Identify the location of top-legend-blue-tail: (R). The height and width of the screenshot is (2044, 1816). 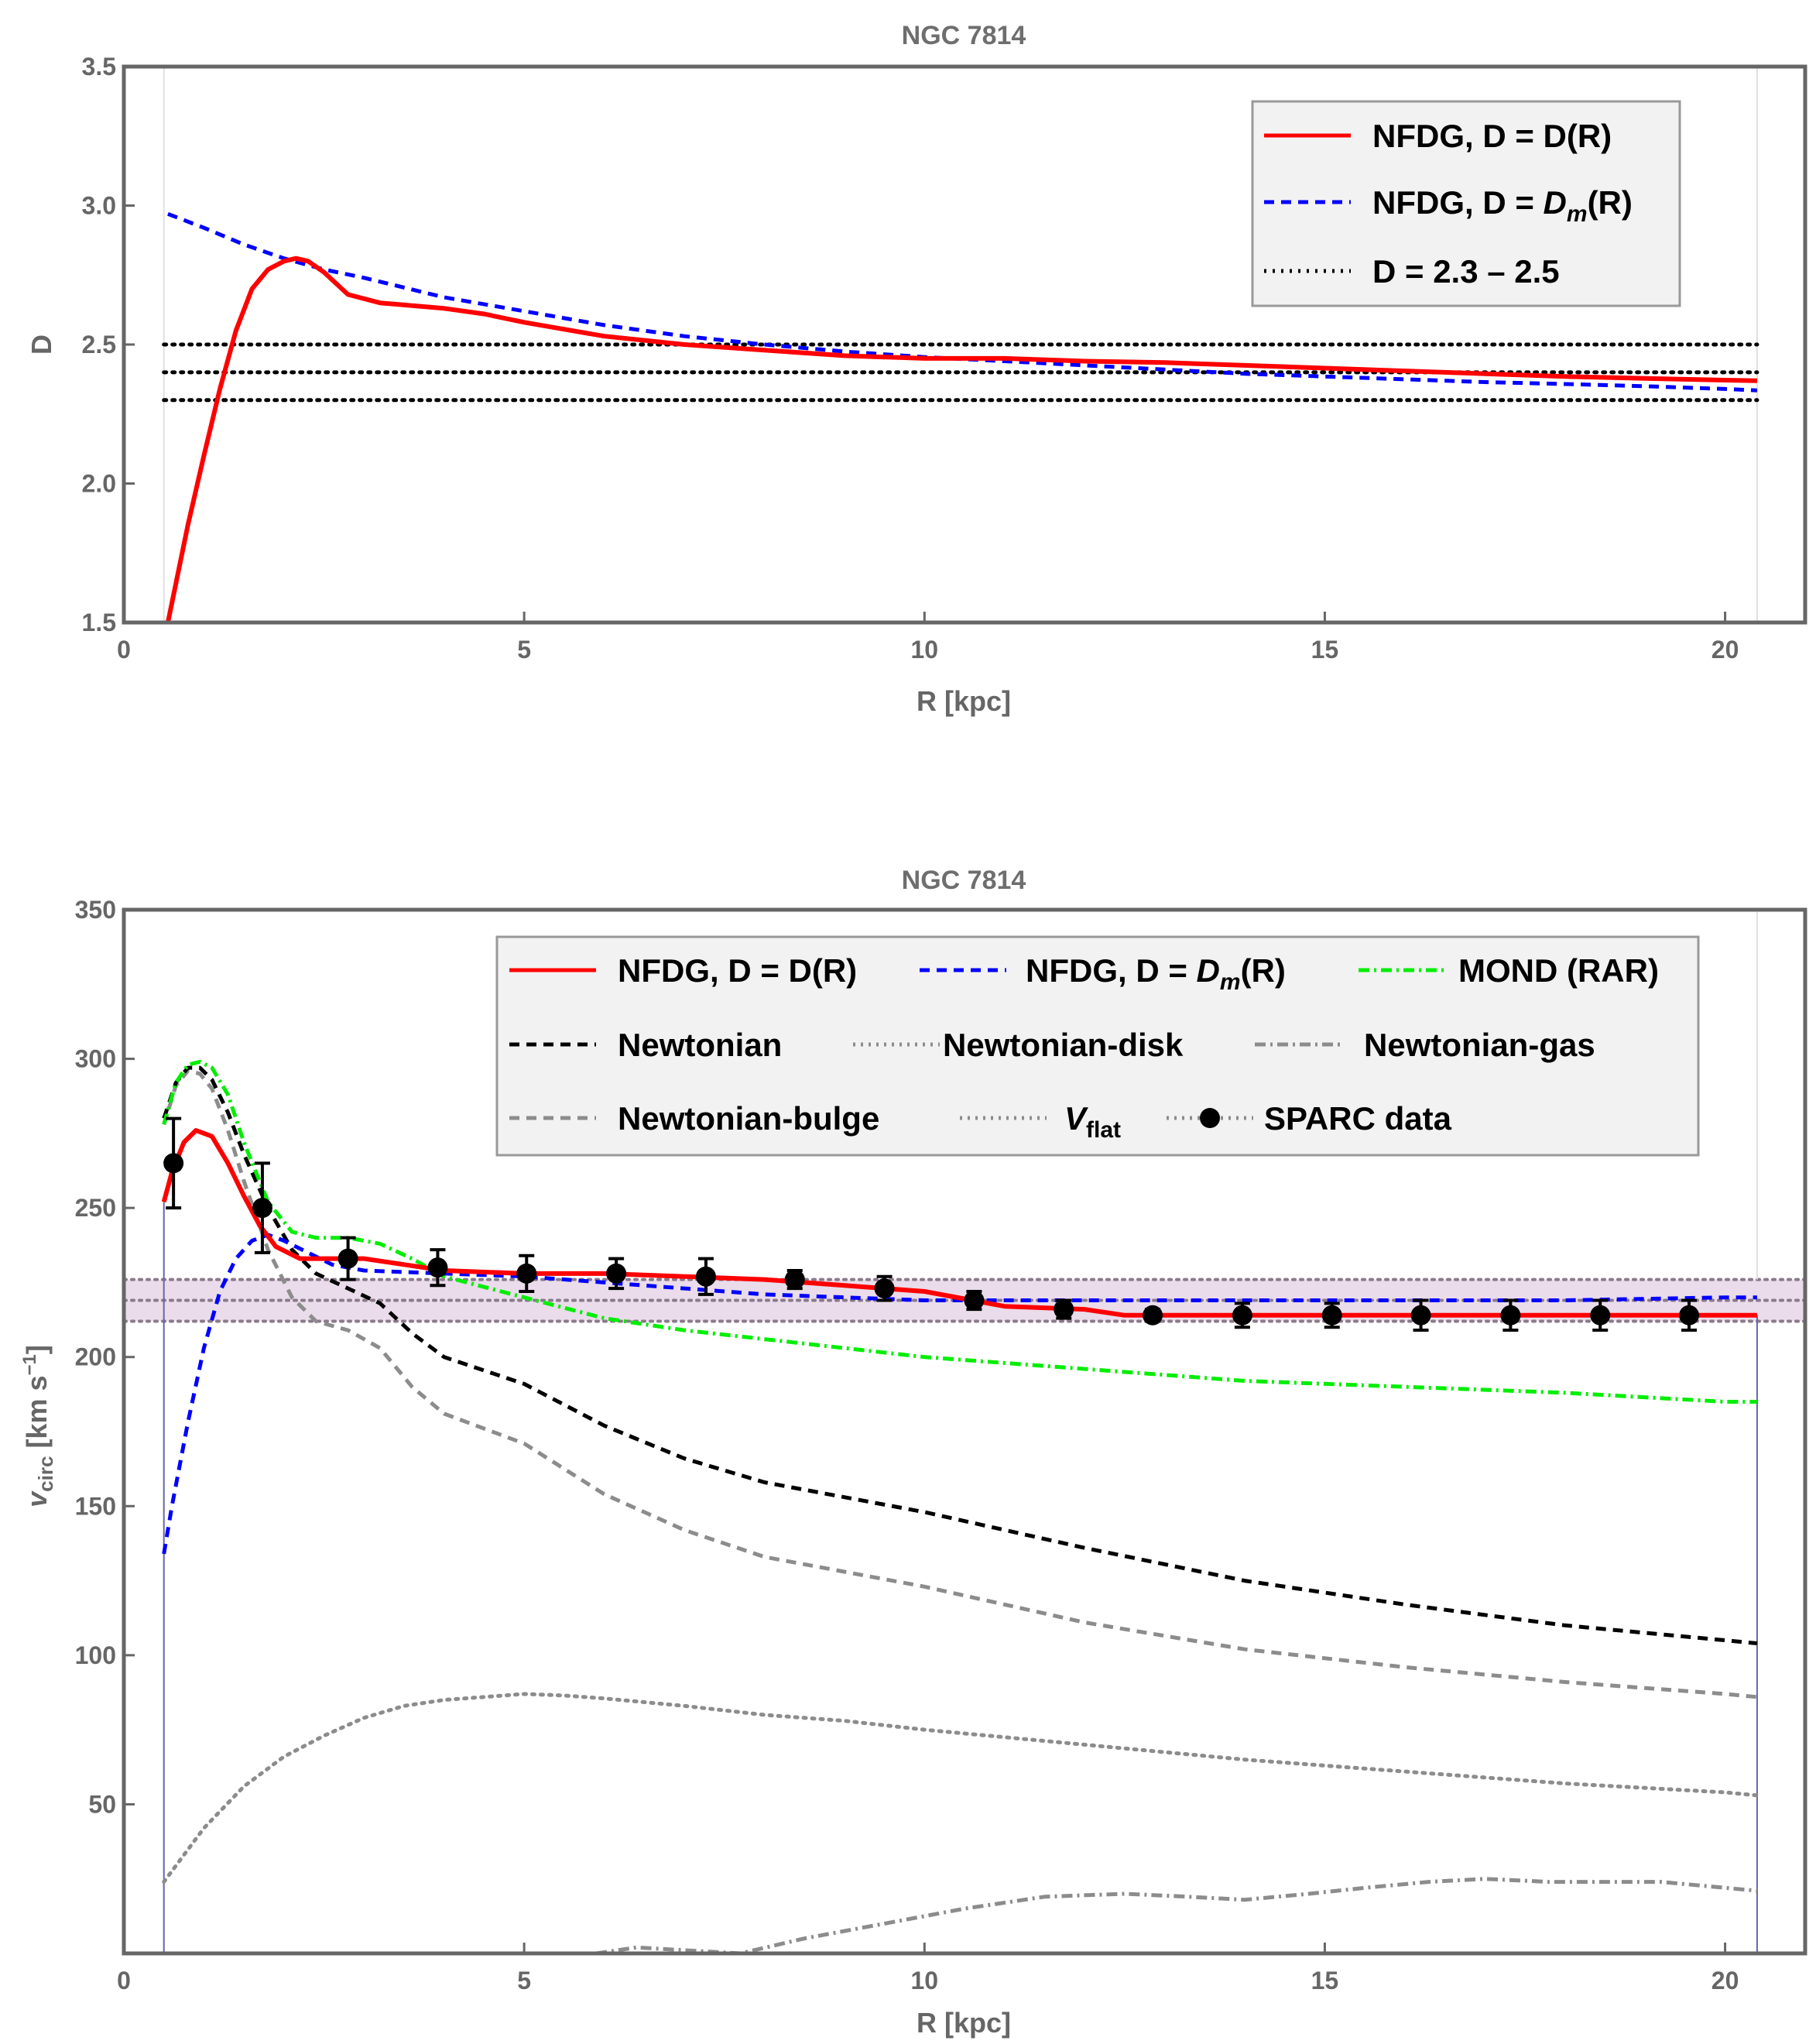
(1610, 203).